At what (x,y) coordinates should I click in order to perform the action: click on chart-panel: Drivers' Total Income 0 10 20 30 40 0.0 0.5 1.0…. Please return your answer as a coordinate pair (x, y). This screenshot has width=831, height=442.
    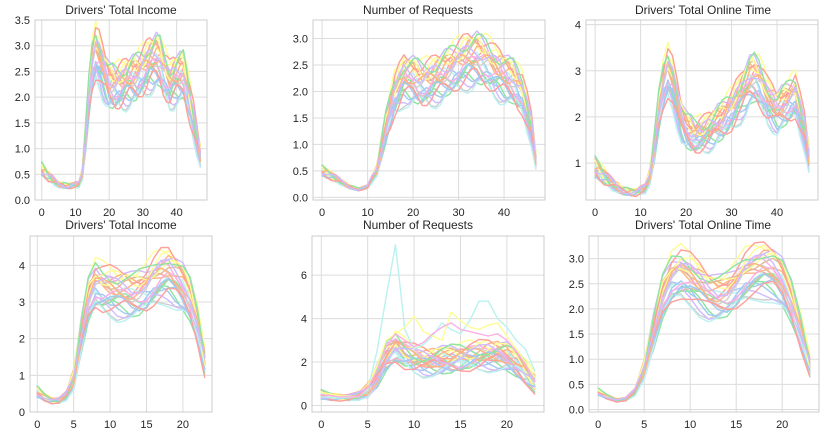
    Looking at the image, I should click on (111, 111).